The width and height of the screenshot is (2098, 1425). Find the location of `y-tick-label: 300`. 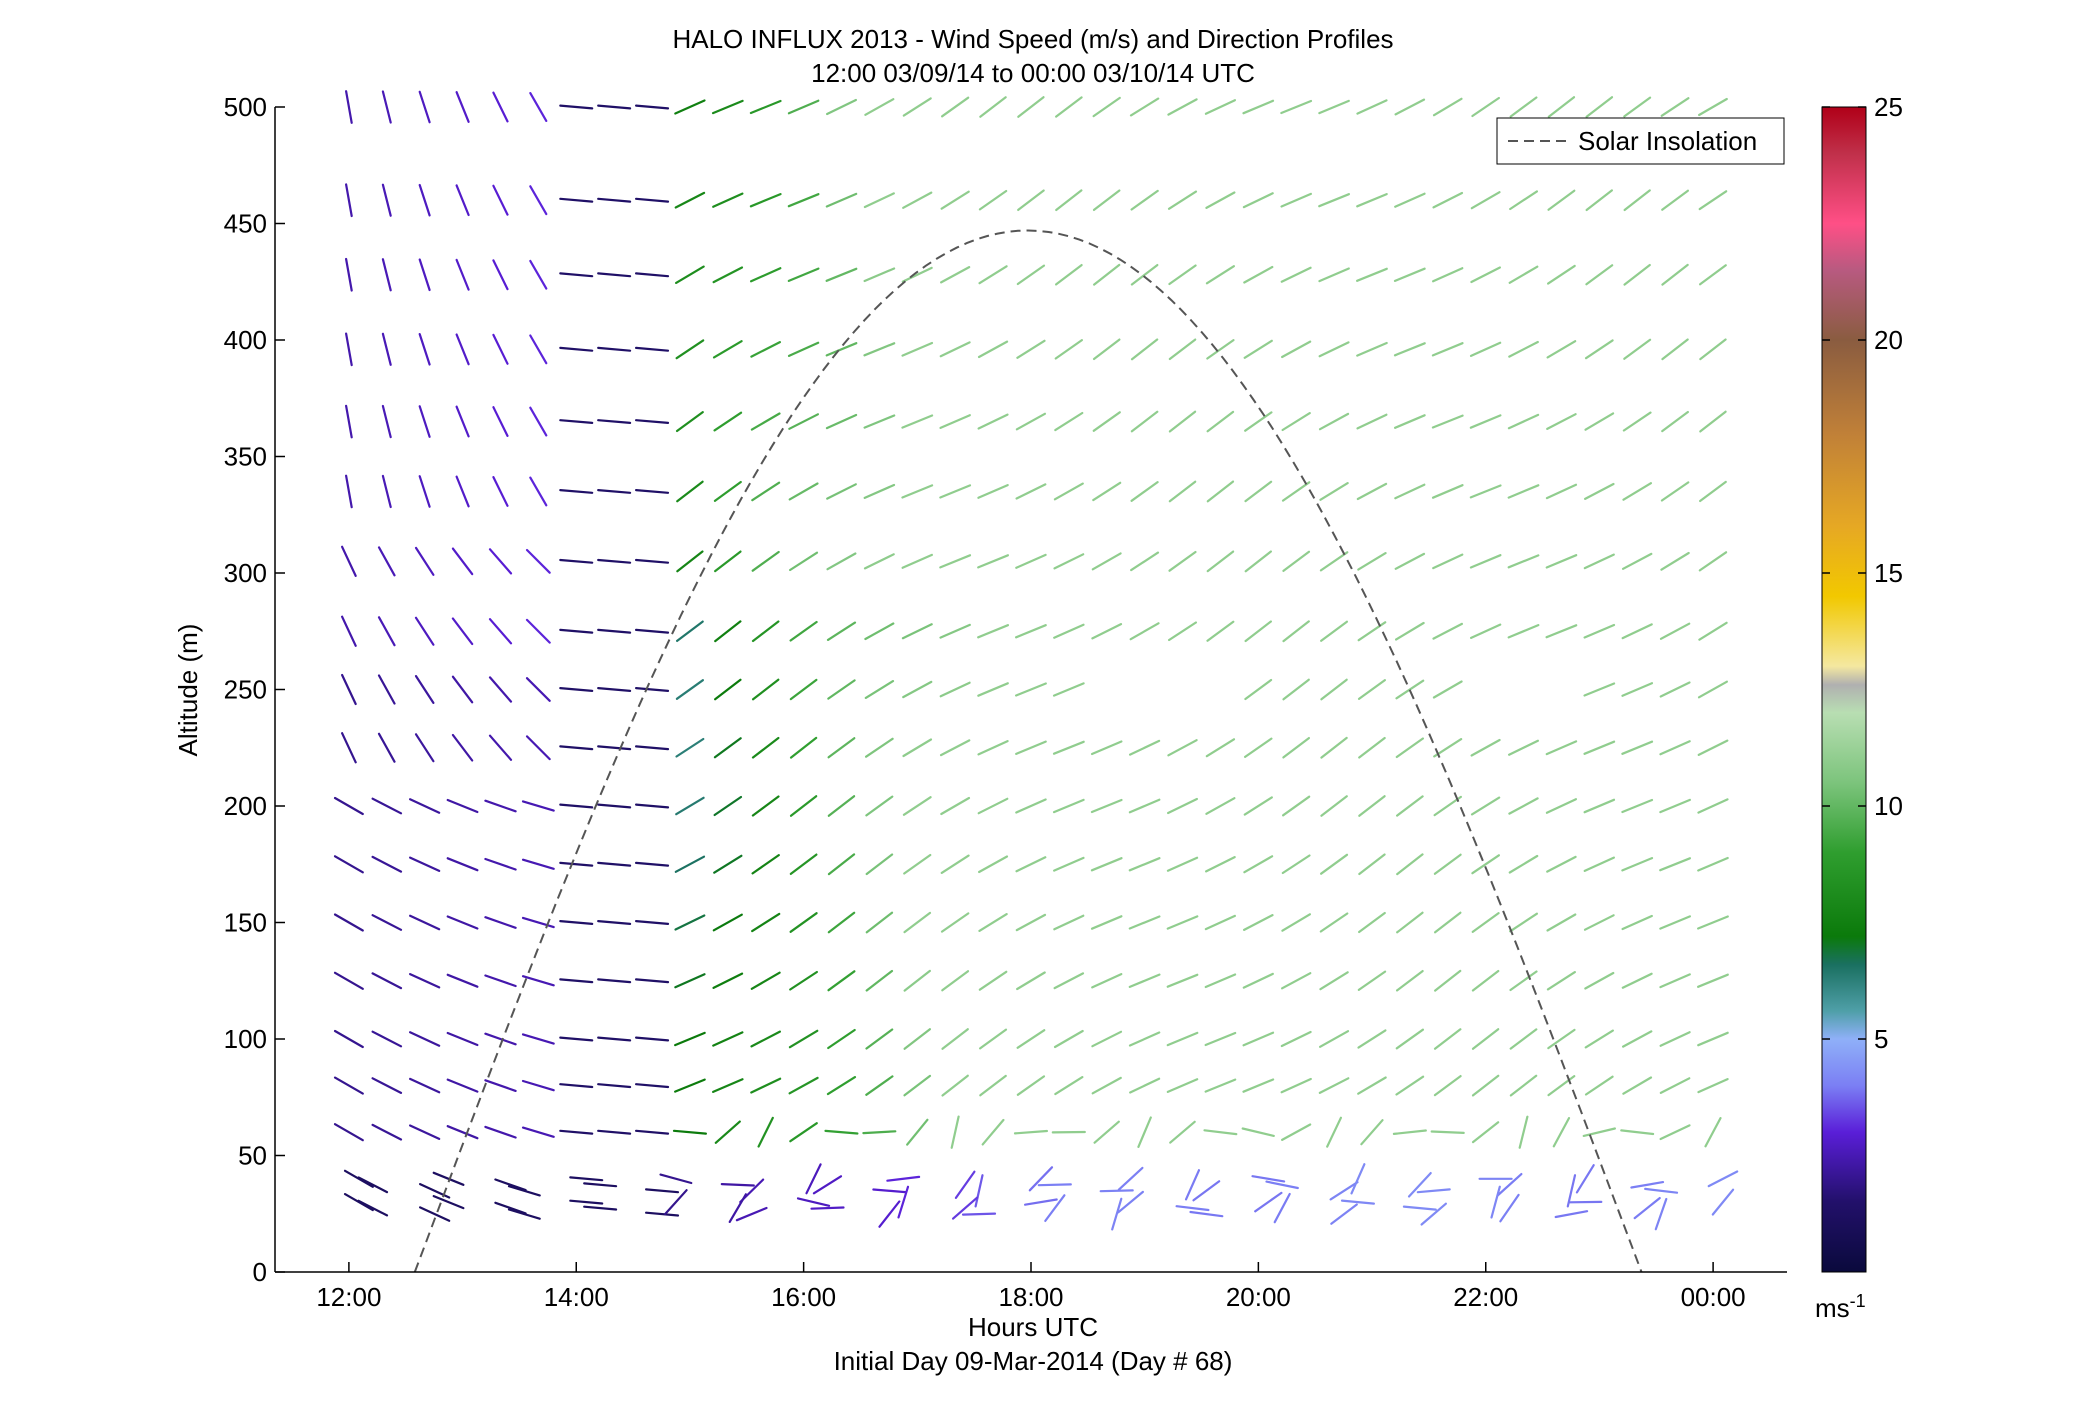

y-tick-label: 300 is located at coordinates (245, 573).